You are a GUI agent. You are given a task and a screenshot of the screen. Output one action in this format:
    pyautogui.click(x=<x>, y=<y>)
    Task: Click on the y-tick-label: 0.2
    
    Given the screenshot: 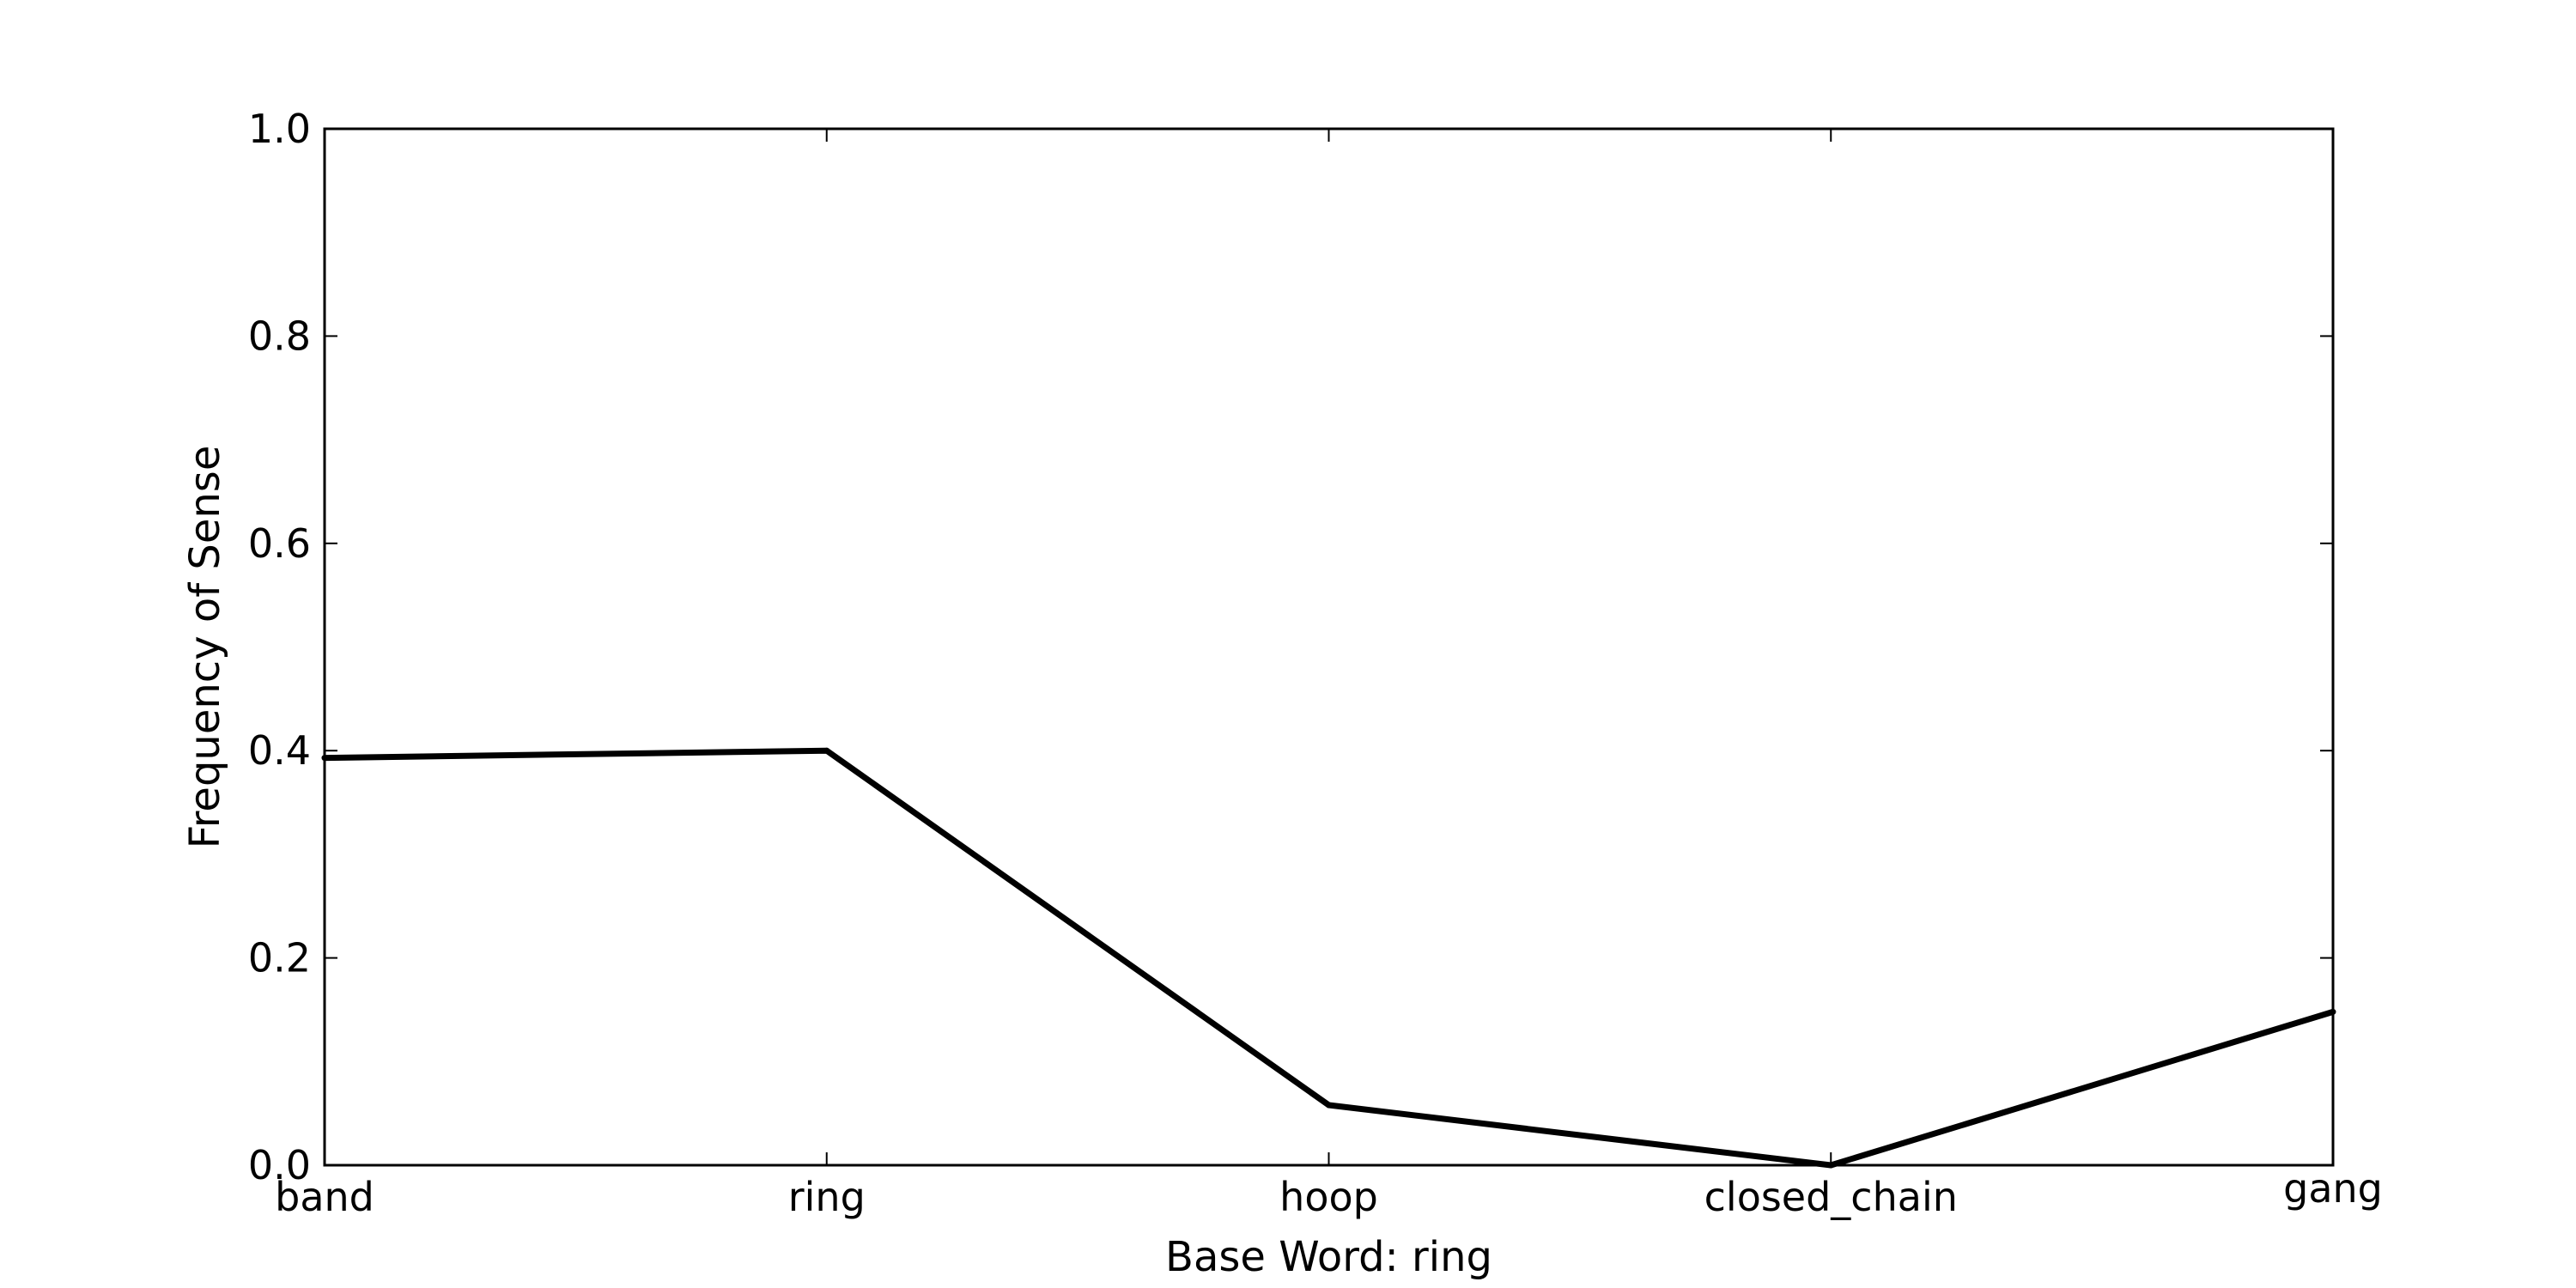 What is the action you would take?
    pyautogui.click(x=280, y=958)
    